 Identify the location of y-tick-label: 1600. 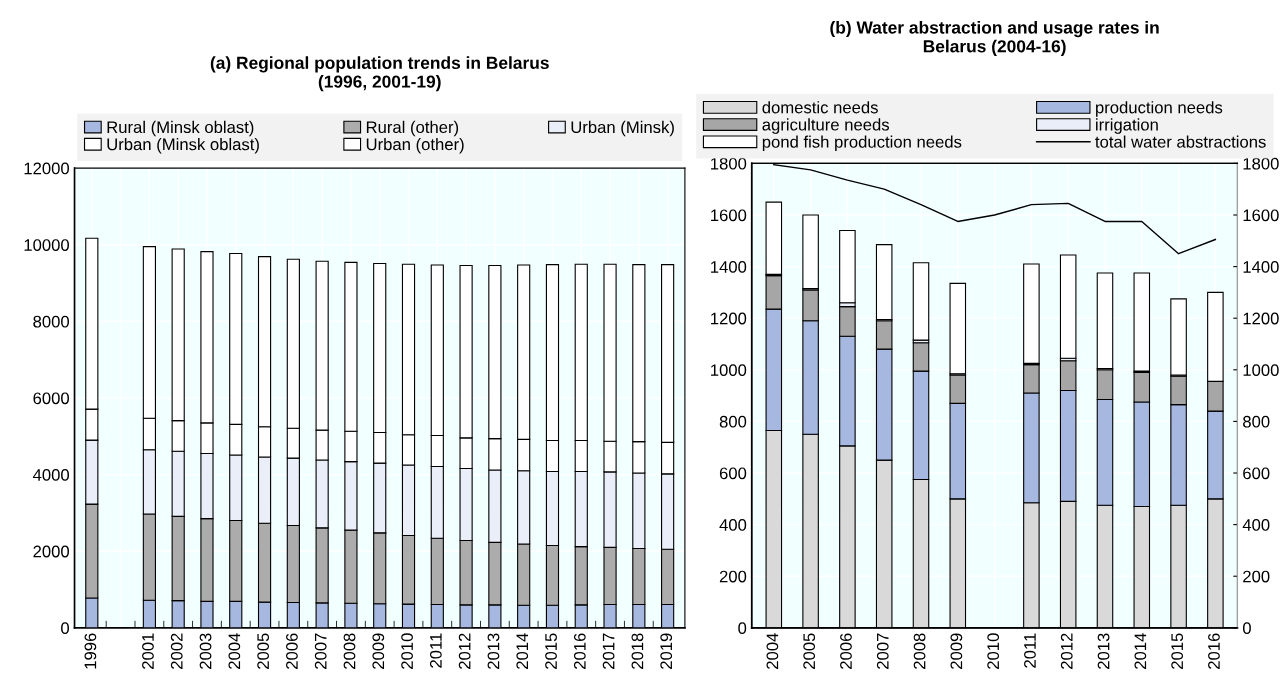
(729, 215).